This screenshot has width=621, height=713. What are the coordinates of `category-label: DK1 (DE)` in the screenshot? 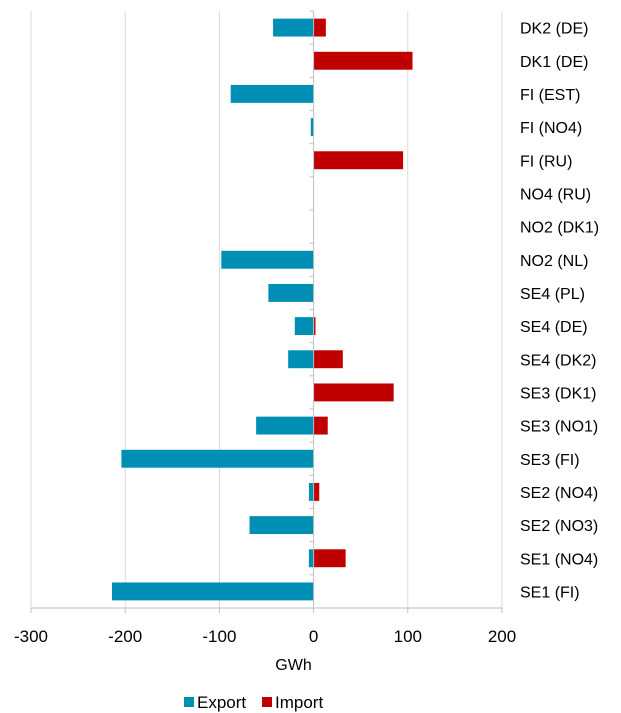 It's located at (554, 62).